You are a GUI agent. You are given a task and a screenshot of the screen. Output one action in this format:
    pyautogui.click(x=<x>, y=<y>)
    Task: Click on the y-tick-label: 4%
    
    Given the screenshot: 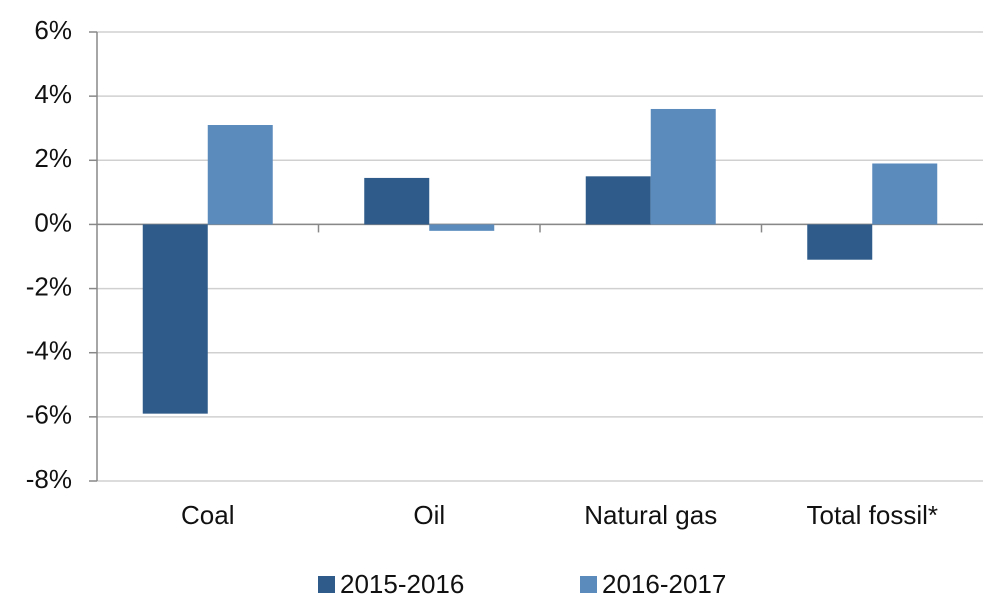 What is the action you would take?
    pyautogui.click(x=53, y=94)
    